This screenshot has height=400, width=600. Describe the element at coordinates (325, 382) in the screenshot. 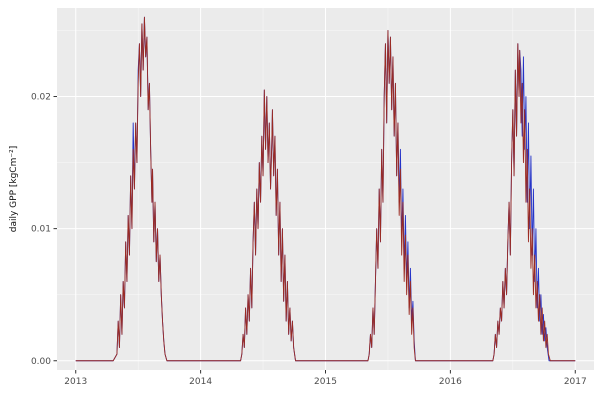

I see `x-tick-label: 2015` at that location.